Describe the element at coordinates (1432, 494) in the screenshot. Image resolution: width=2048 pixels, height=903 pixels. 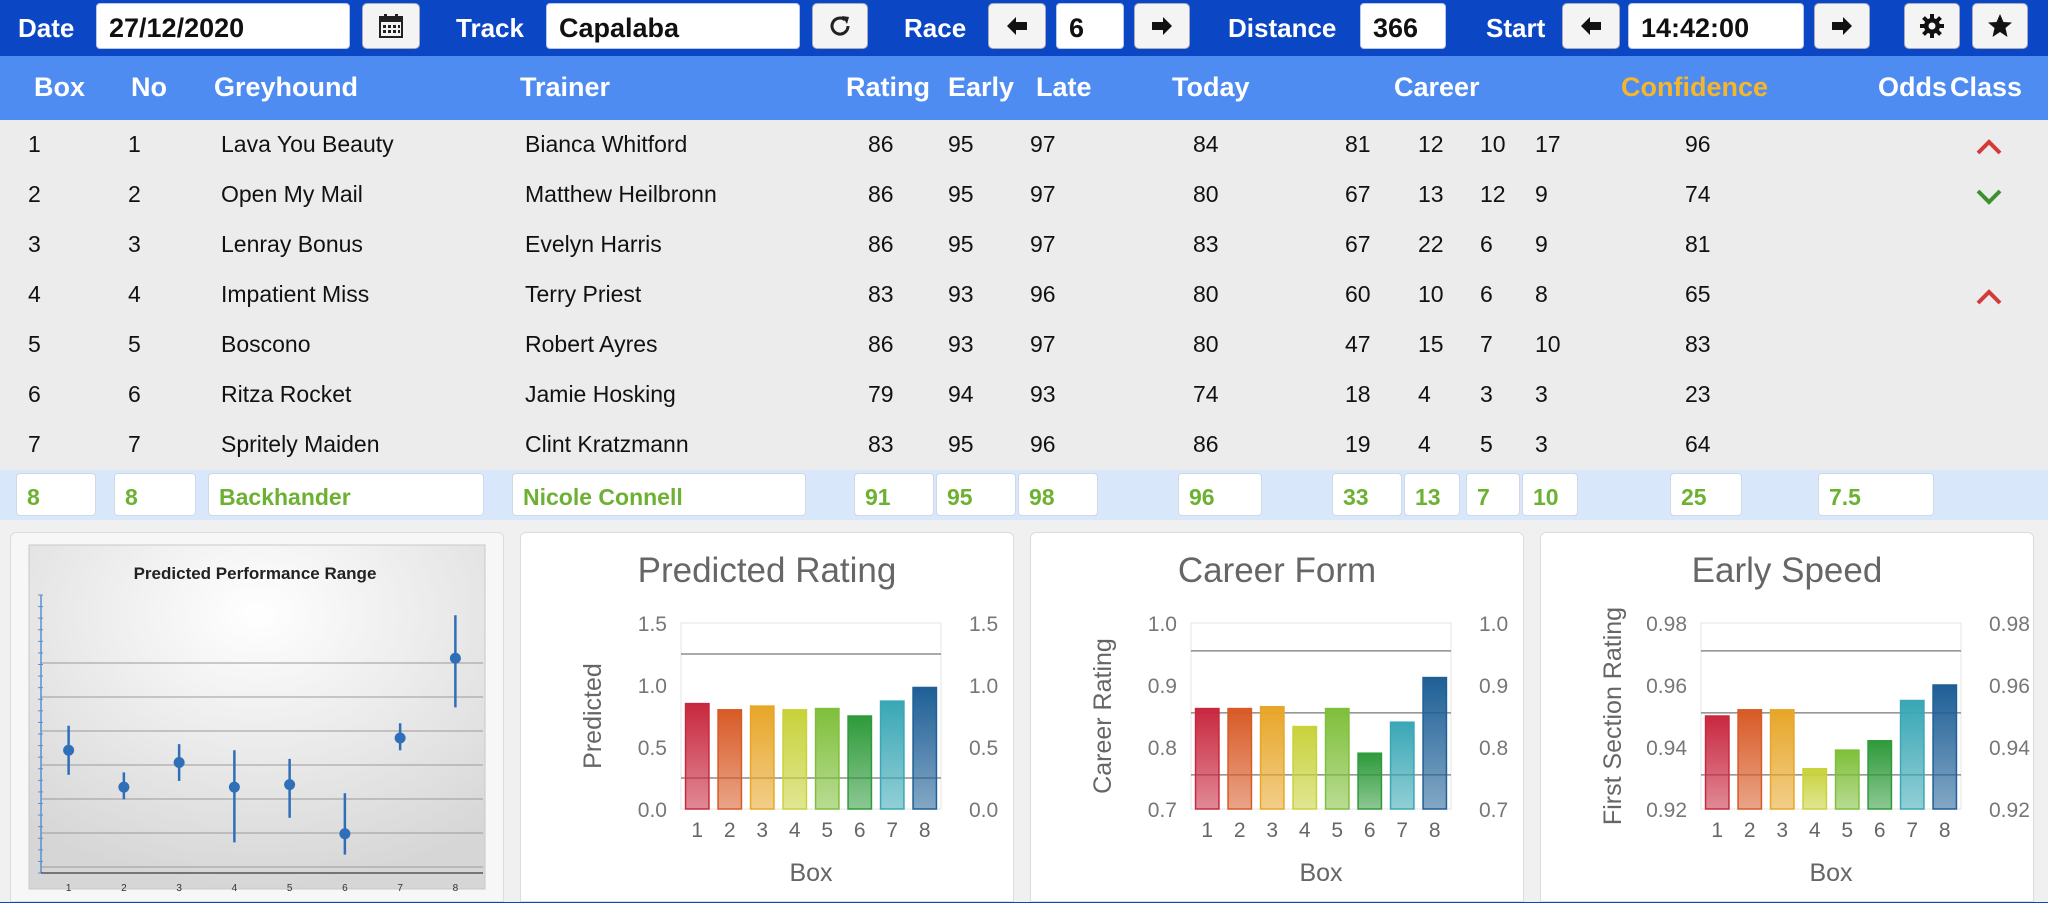
I see `selected-career-1: 13` at that location.